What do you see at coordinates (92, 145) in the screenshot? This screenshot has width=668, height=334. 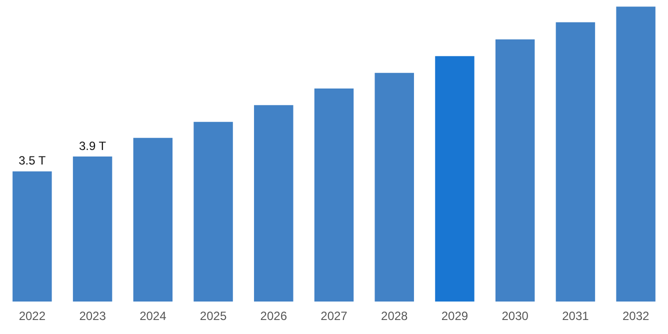 I see `data-label: 3.9 T` at bounding box center [92, 145].